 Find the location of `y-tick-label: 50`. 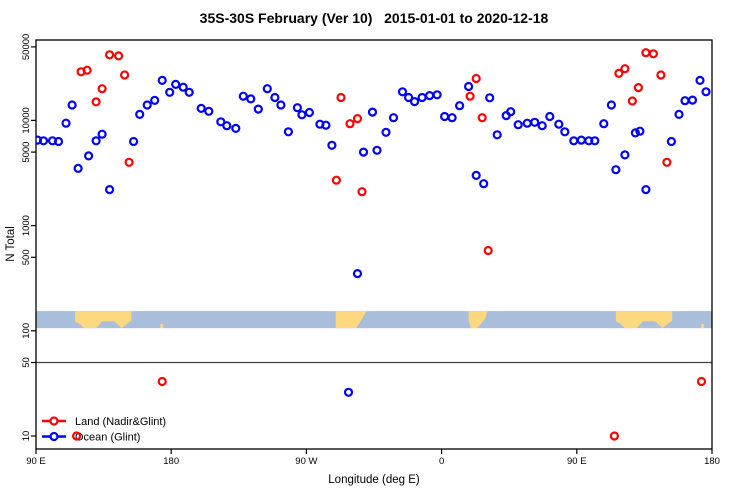

y-tick-label: 50 is located at coordinates (26, 362).